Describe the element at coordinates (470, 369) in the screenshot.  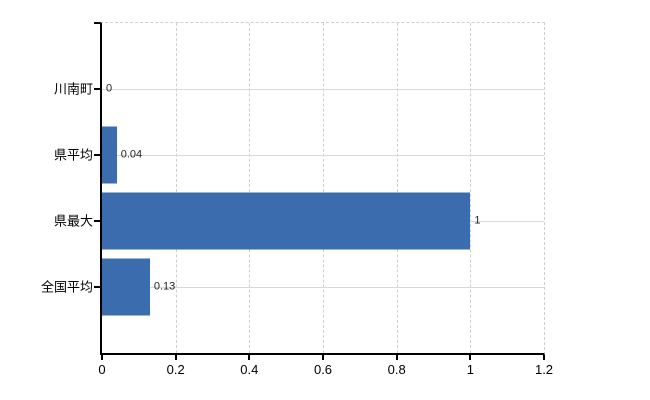
I see `x-tick-label: 1` at that location.